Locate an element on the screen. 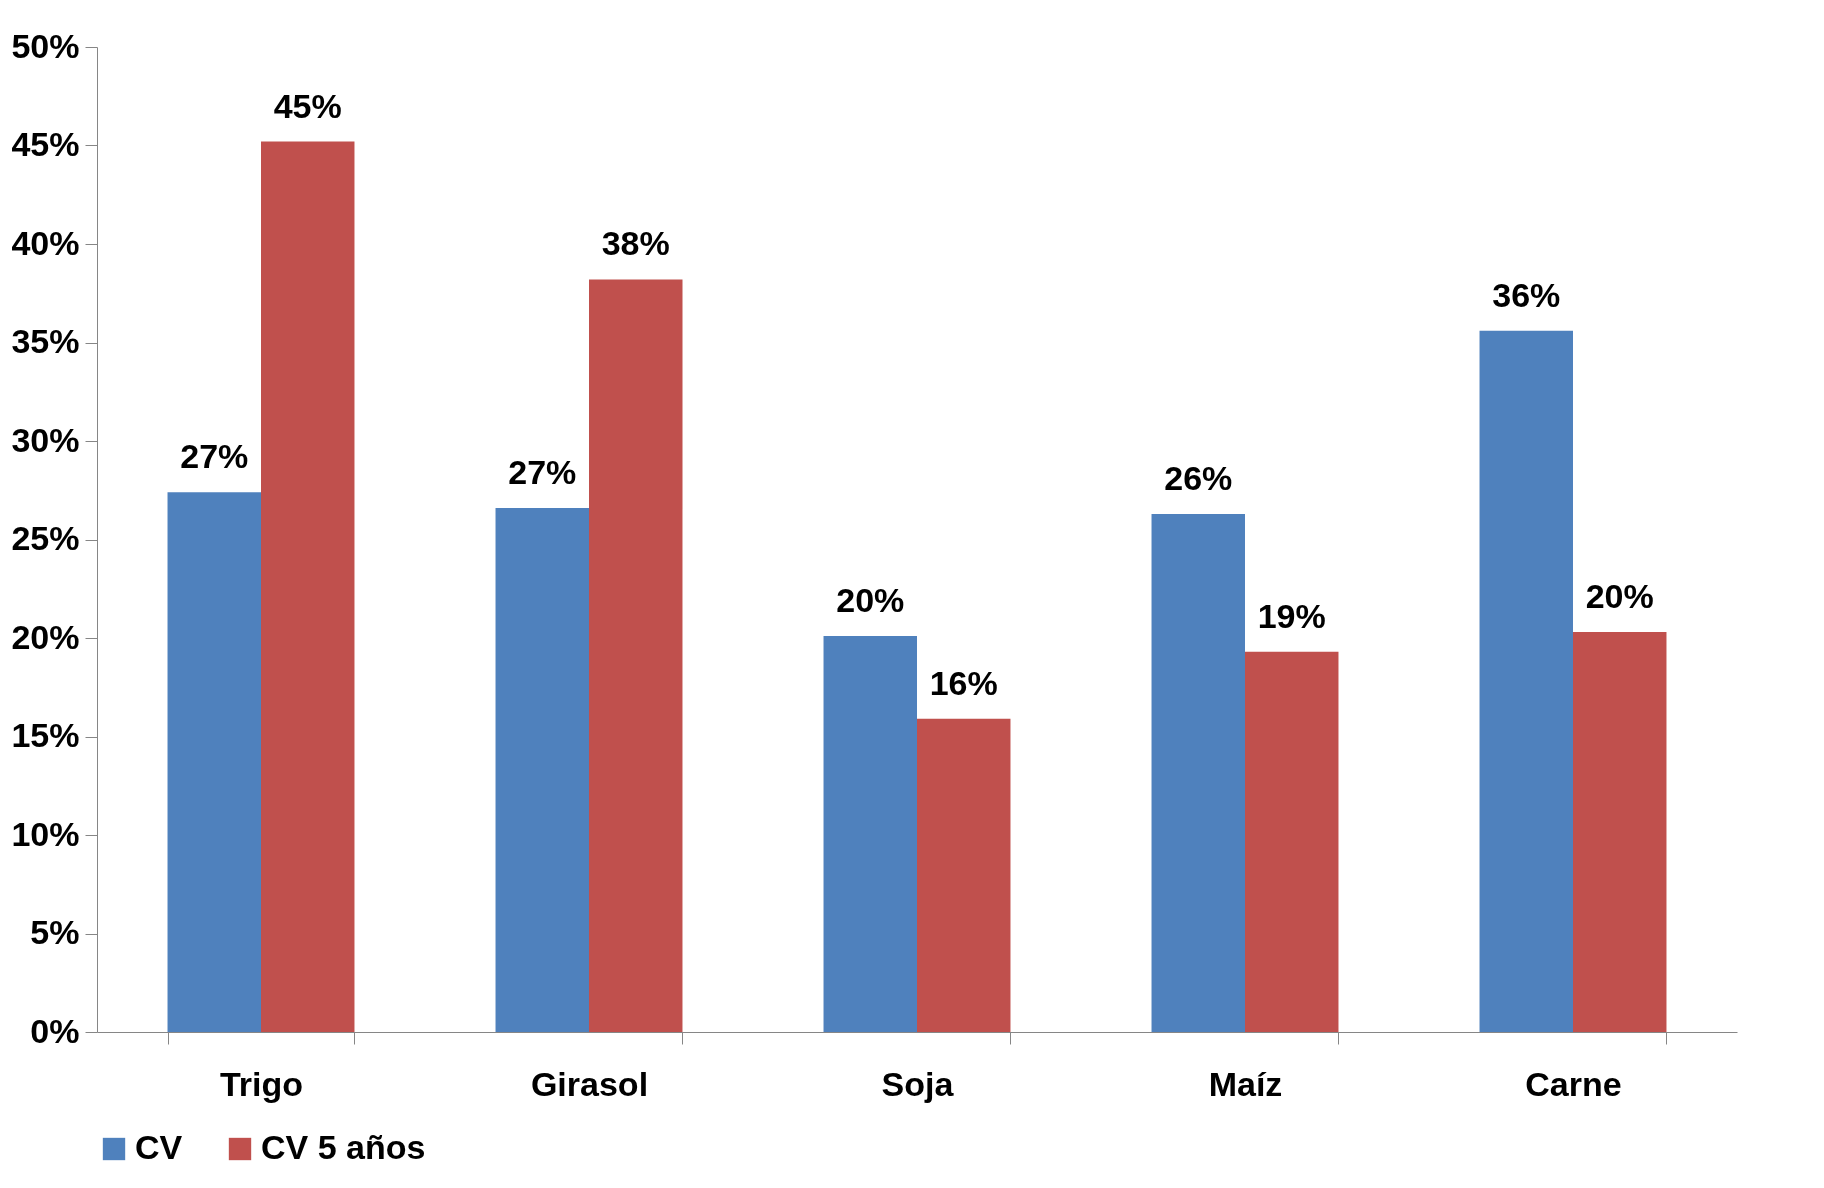  legend-label: CV 5 años is located at coordinates (343, 1147).